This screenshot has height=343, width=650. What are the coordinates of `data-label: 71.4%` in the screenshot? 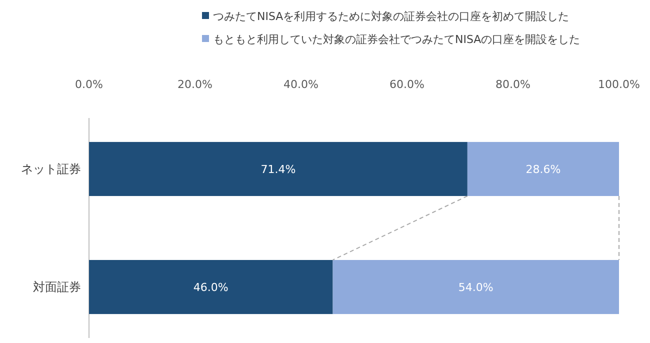 It's located at (278, 169).